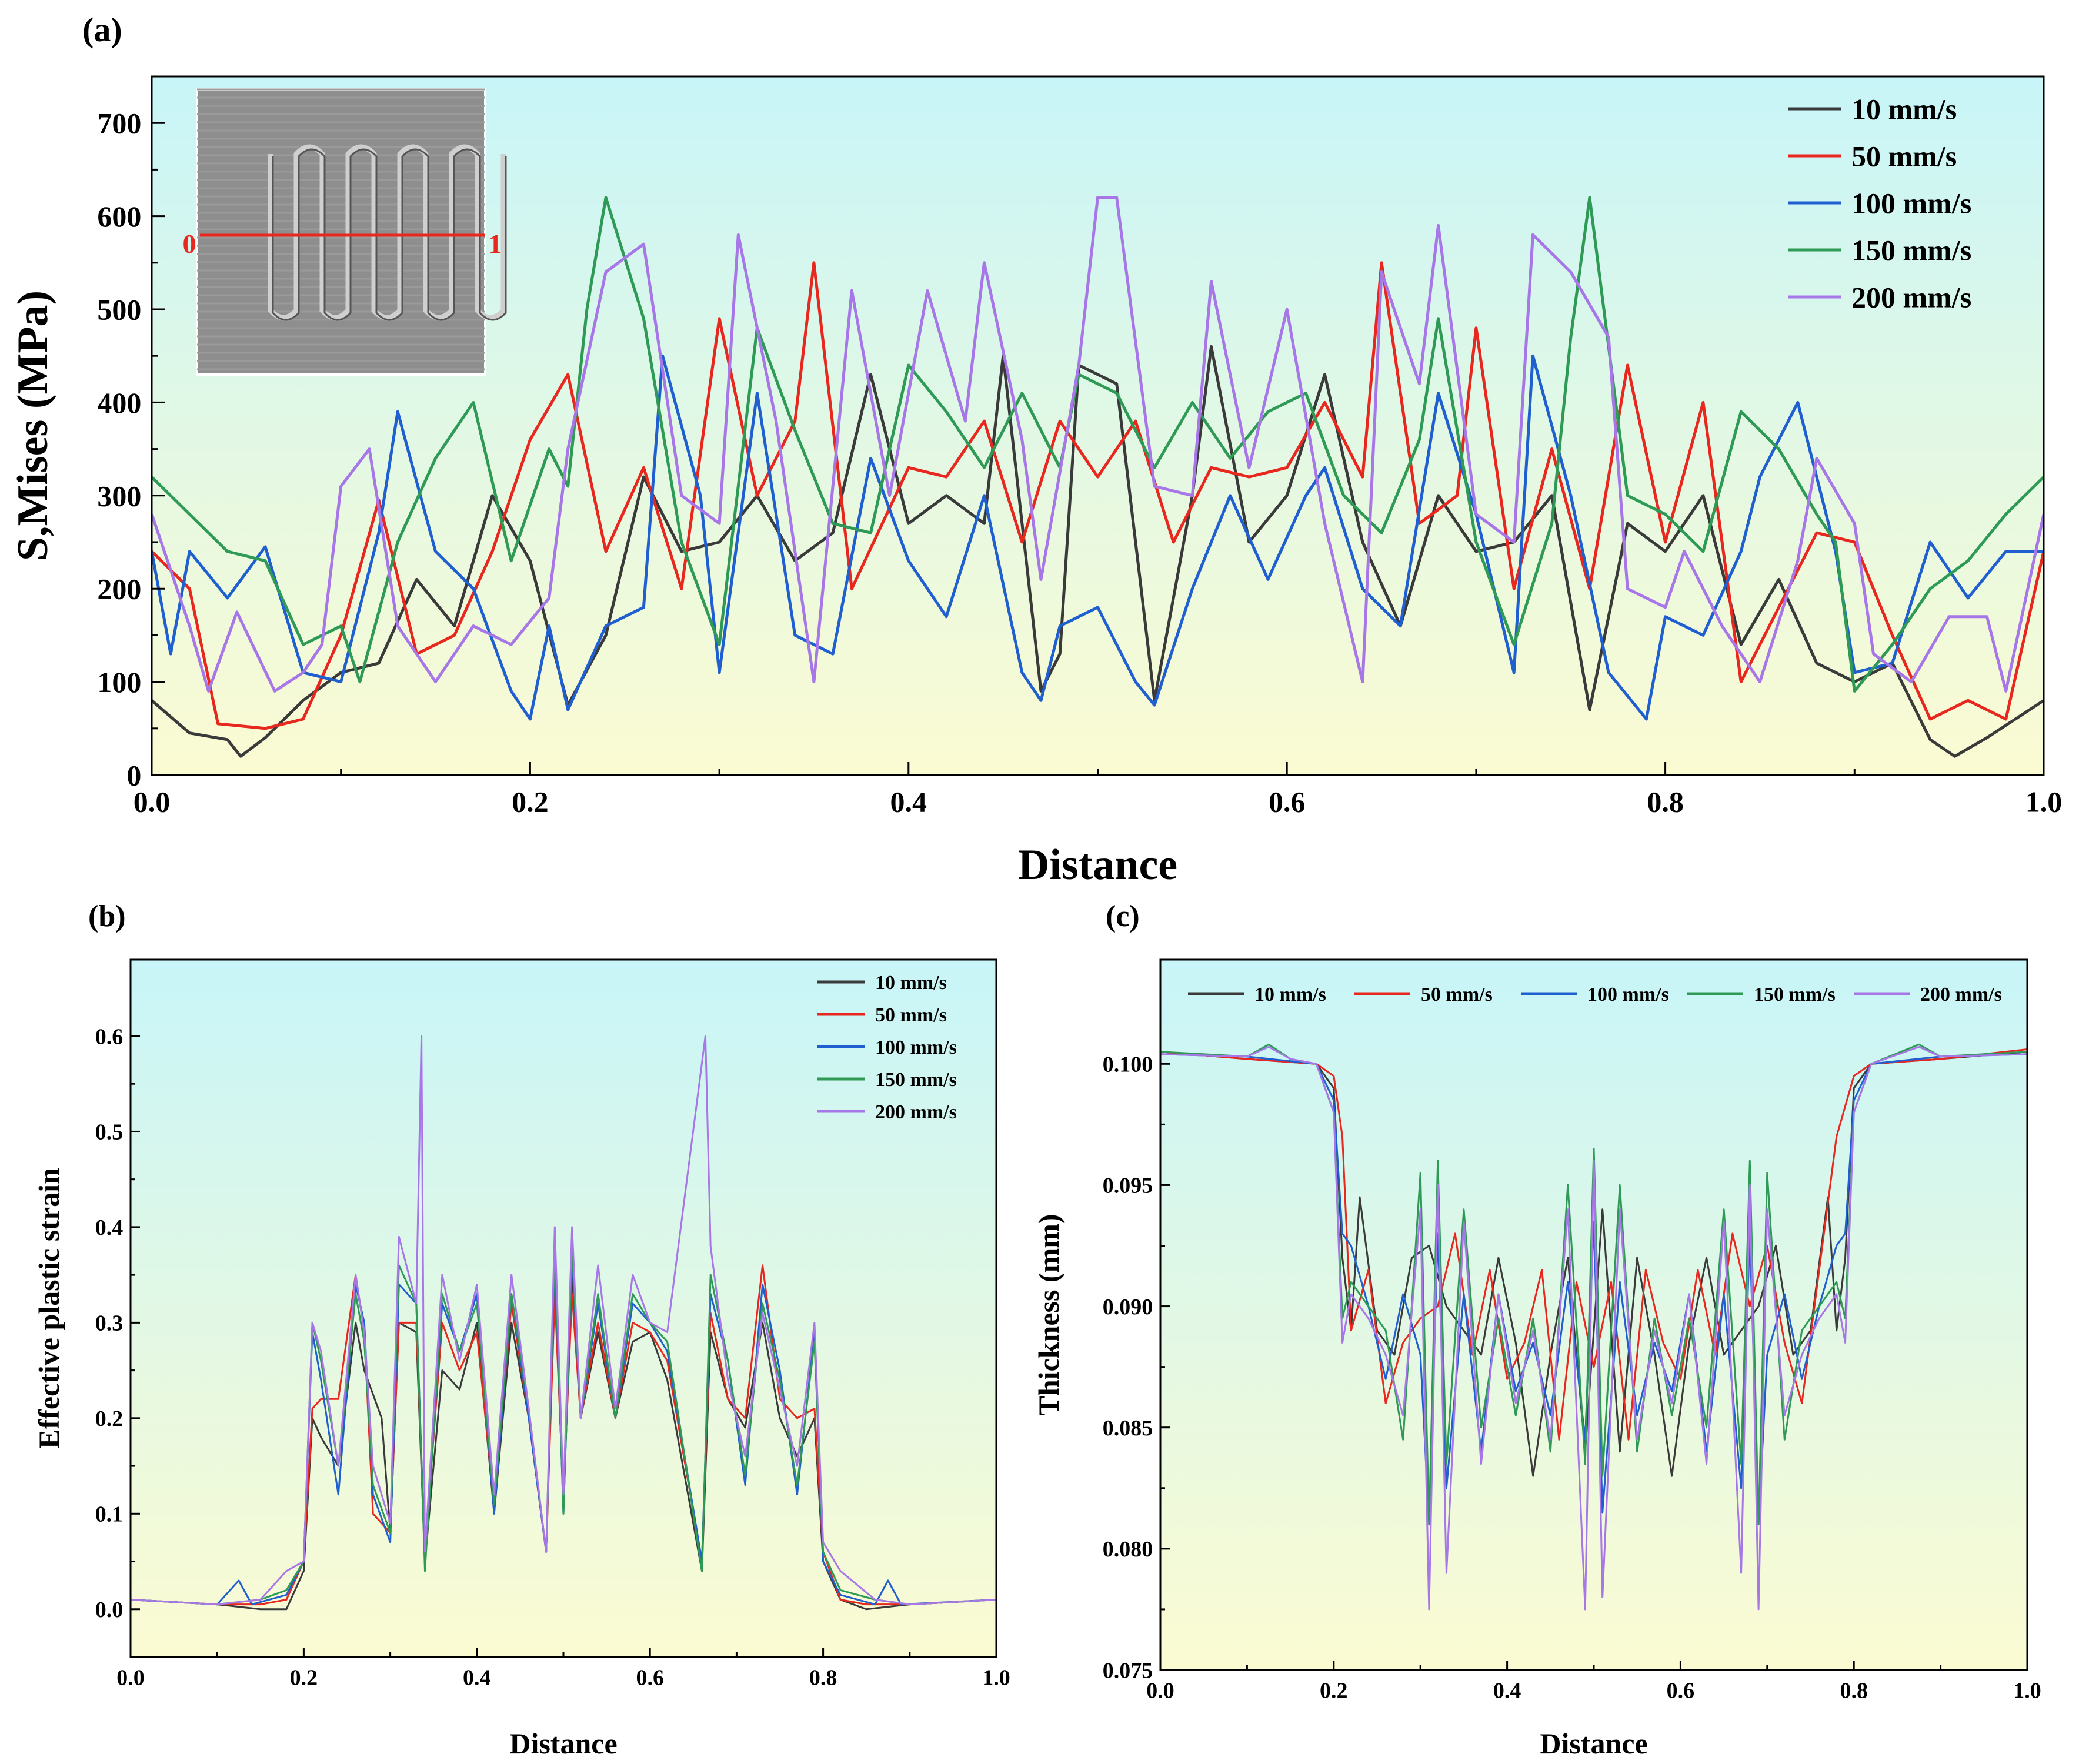 This screenshot has height=1764, width=2079. Describe the element at coordinates (119, 309) in the screenshot. I see `y-tick-label: 500` at that location.